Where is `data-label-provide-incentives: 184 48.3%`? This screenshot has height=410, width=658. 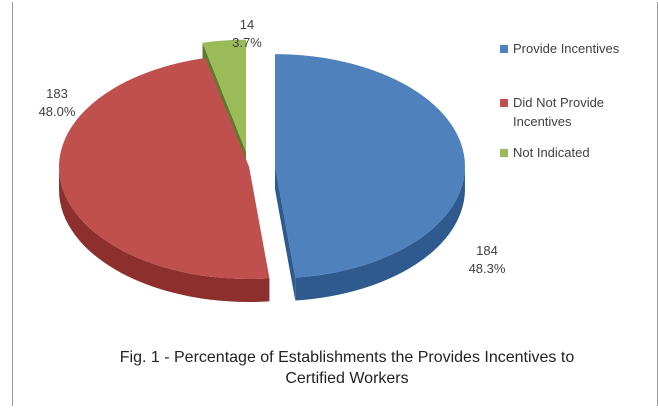
data-label-provide-incentives: 184 48.3% is located at coordinates (487, 260).